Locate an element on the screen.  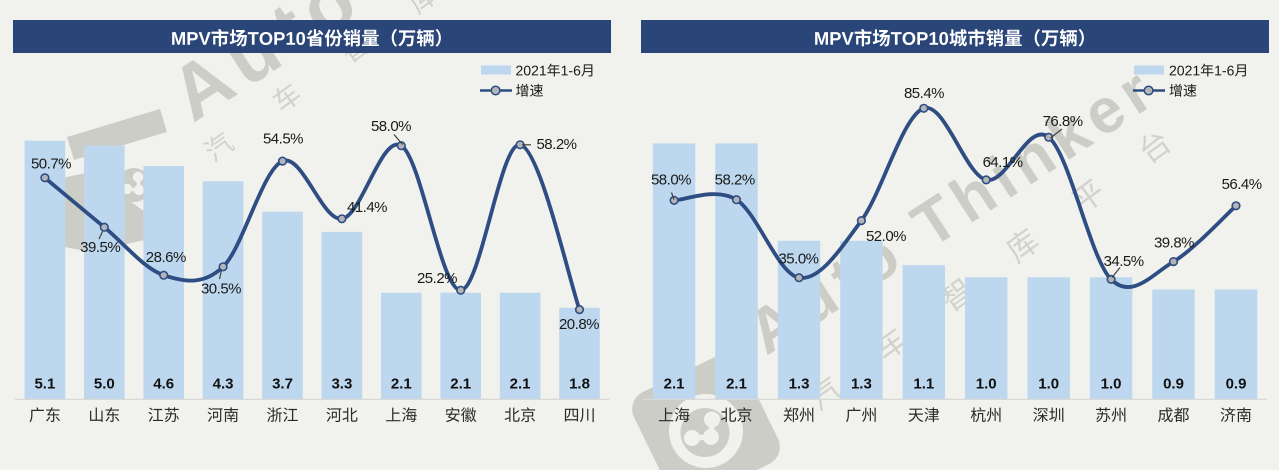
svg-text: 5.0 is located at coordinates (104, 384).